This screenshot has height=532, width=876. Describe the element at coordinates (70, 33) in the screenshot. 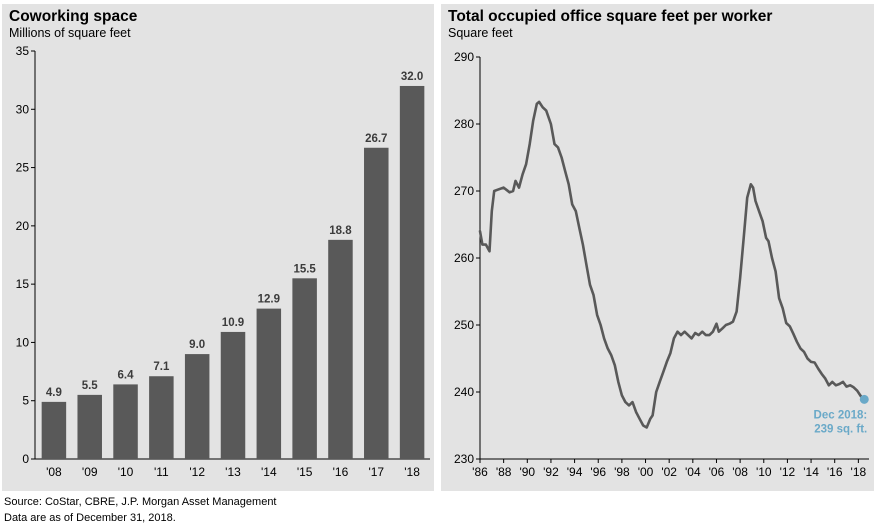

I see `coworking-chart-subtitle: Millions of square feet` at that location.